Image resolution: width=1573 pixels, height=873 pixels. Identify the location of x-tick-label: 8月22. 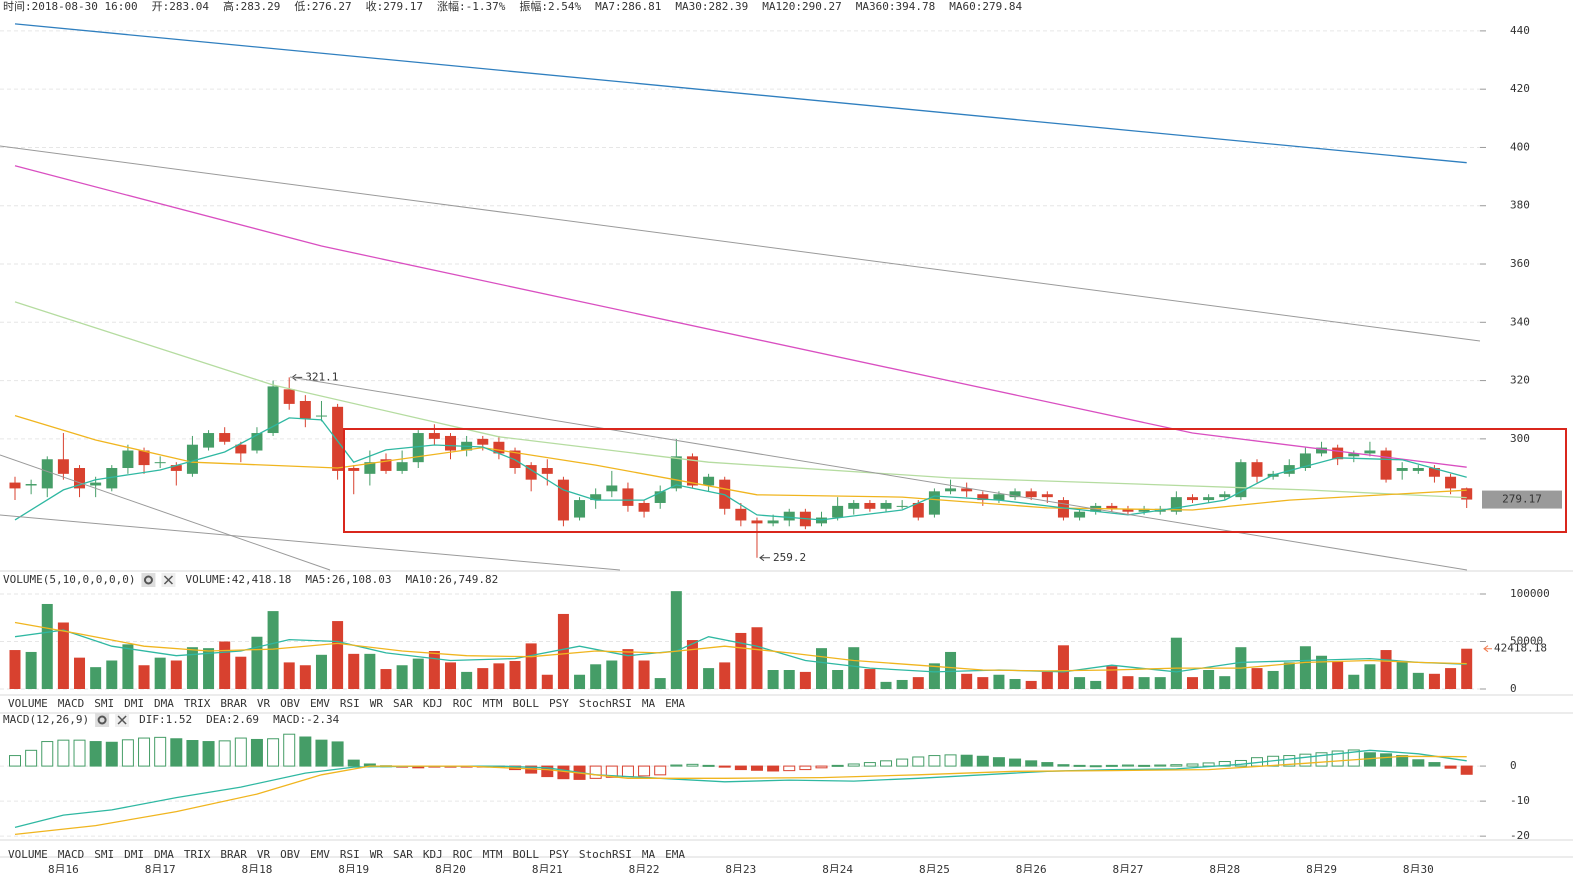
(644, 868).